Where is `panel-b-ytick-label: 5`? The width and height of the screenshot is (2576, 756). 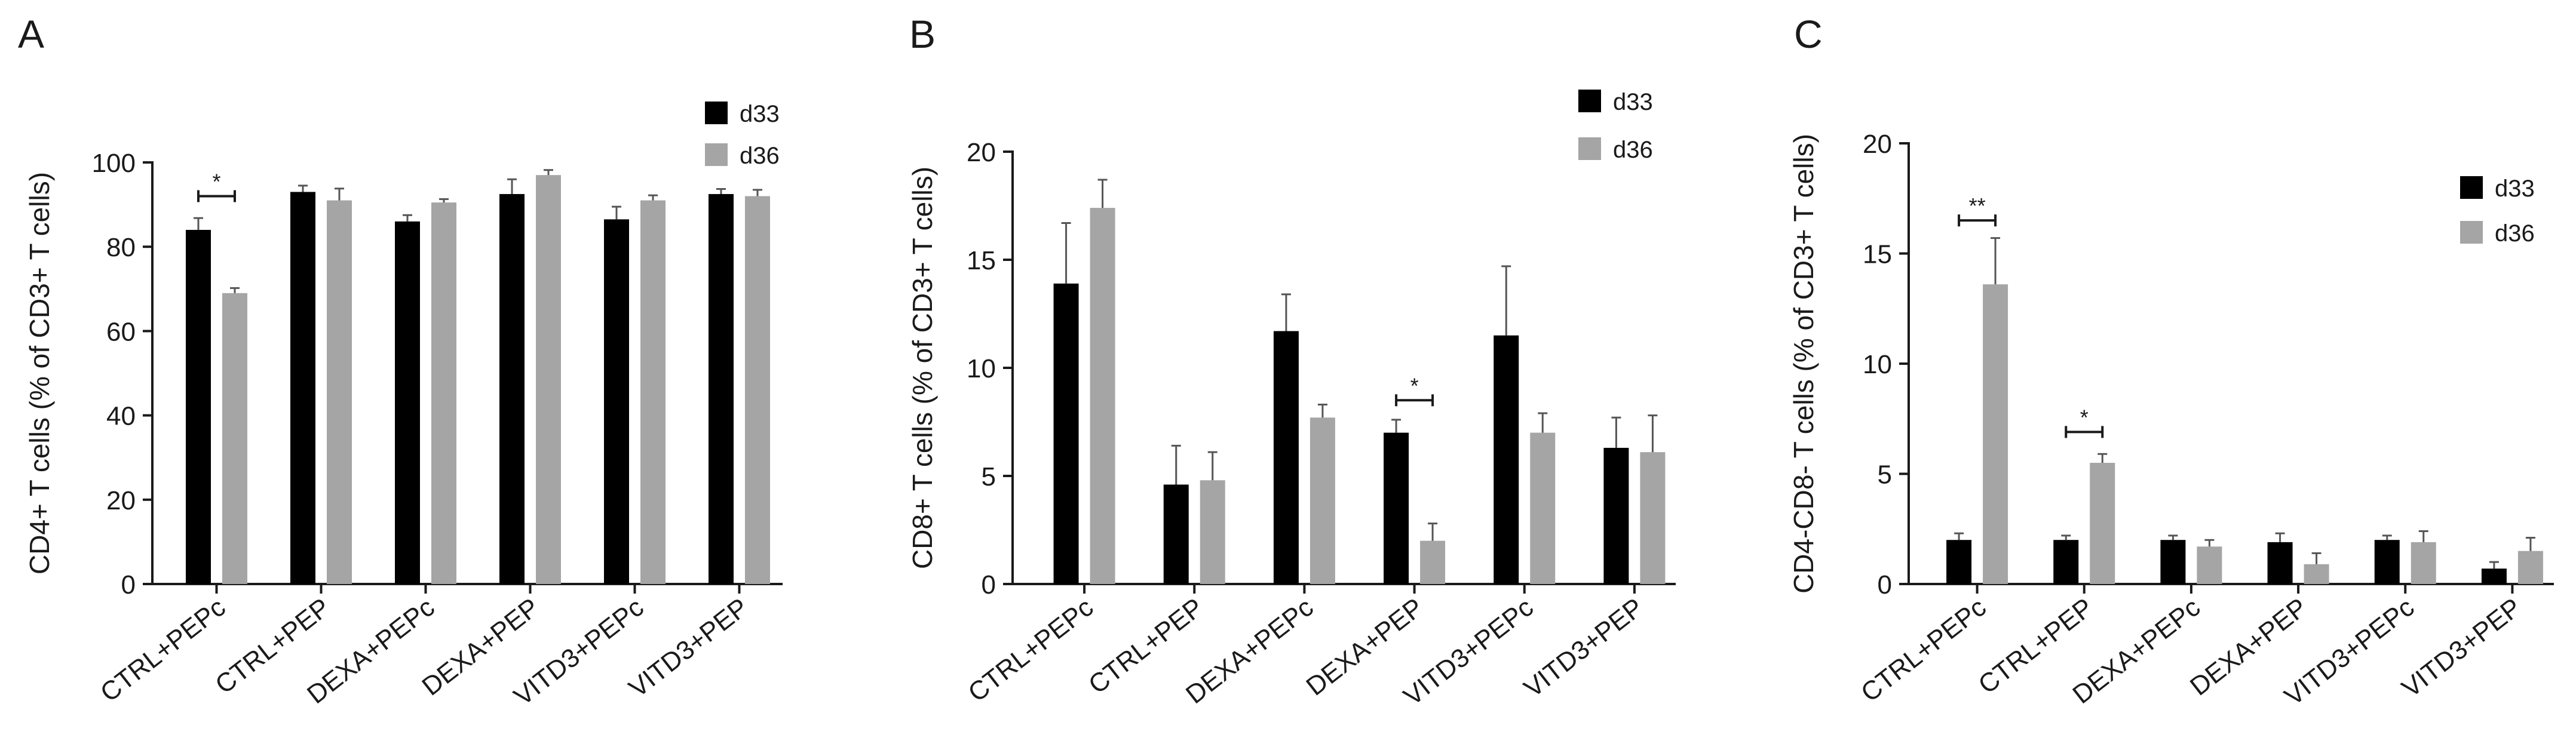
panel-b-ytick-label: 5 is located at coordinates (989, 476).